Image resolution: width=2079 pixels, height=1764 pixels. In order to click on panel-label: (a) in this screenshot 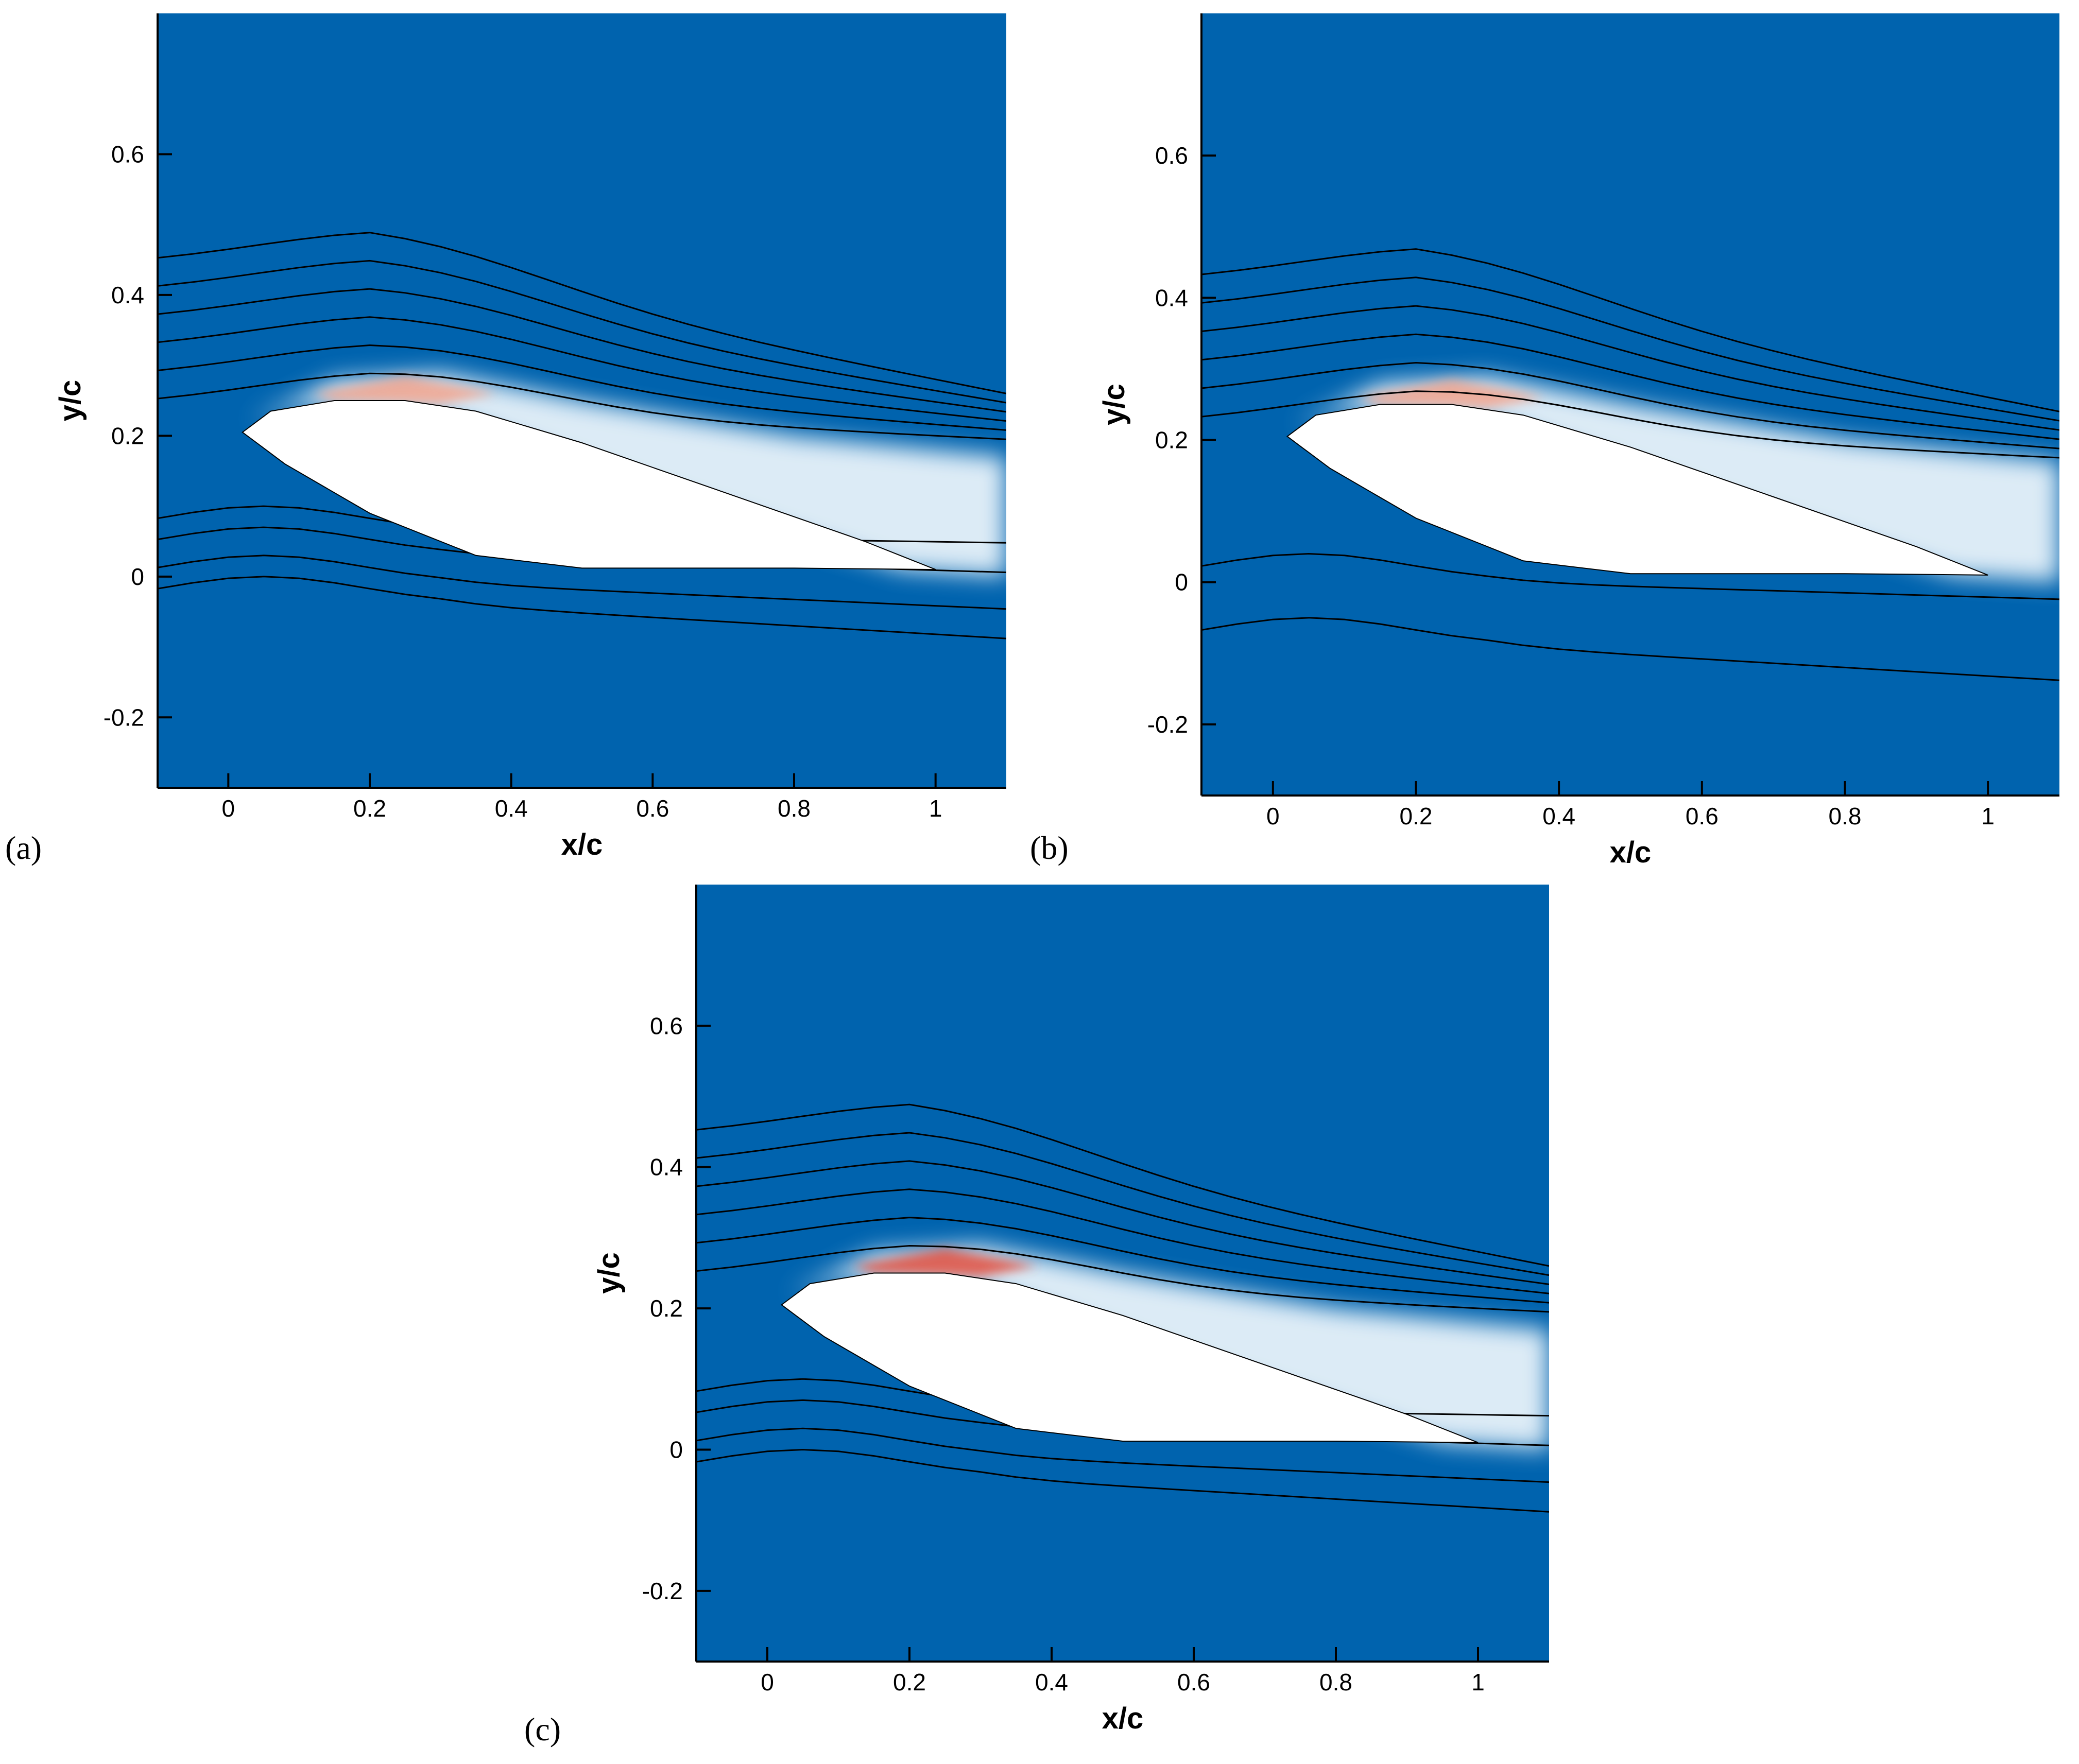, I will do `click(24, 847)`.